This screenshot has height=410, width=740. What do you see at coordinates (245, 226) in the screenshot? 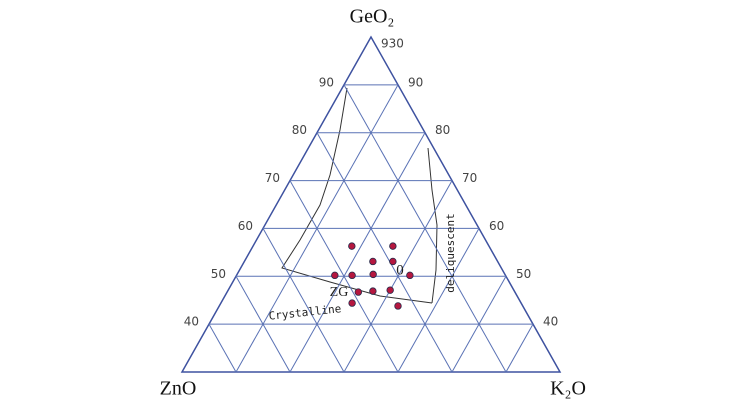
I see `left-tick-label: 60` at bounding box center [245, 226].